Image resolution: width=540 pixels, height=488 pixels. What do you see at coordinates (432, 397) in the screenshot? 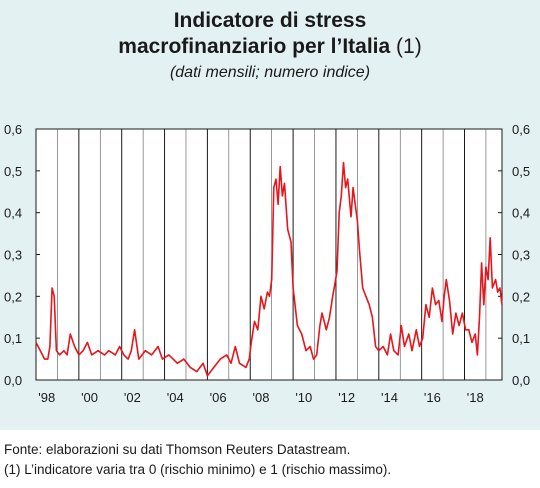
I see `x-tick-label: '16` at bounding box center [432, 397].